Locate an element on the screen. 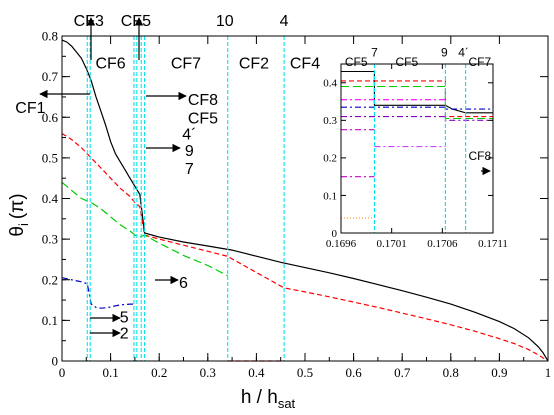 The width and height of the screenshot is (554, 415). inset-plot-frame is located at coordinates (417, 148).